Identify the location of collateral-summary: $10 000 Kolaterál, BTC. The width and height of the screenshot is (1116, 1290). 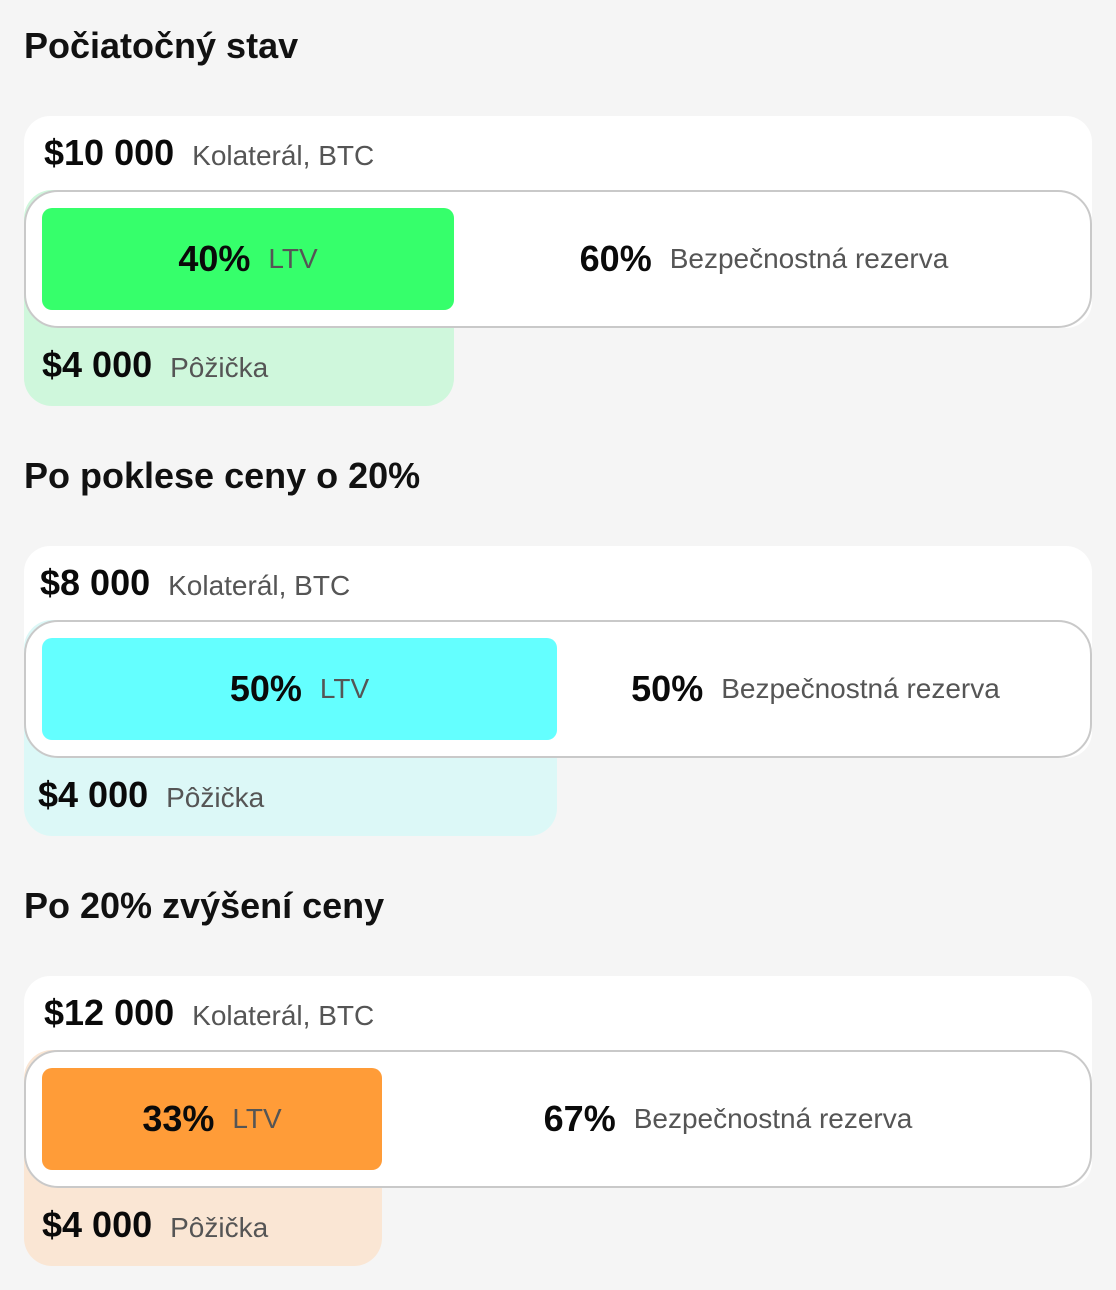
(209, 153).